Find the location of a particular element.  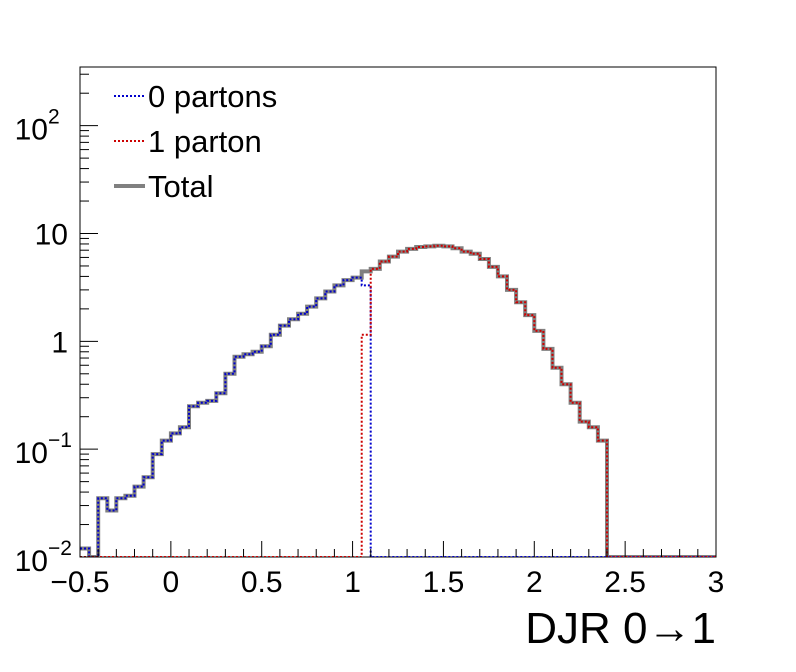

legend-label: Total is located at coordinates (180, 186).